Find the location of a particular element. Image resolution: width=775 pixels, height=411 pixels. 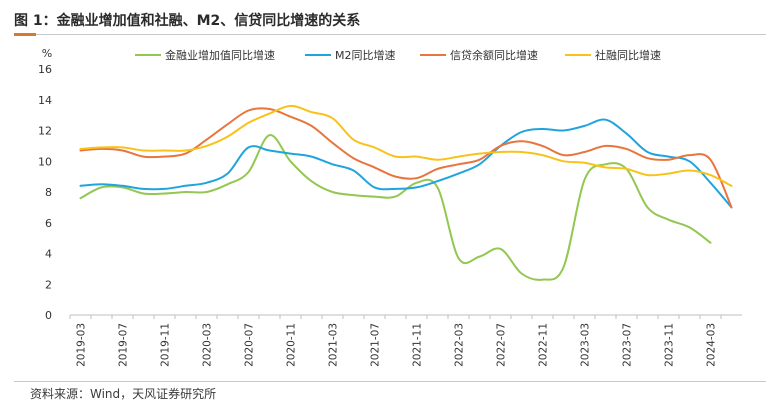

x-tick-label: 2019-07 is located at coordinates (124, 345).